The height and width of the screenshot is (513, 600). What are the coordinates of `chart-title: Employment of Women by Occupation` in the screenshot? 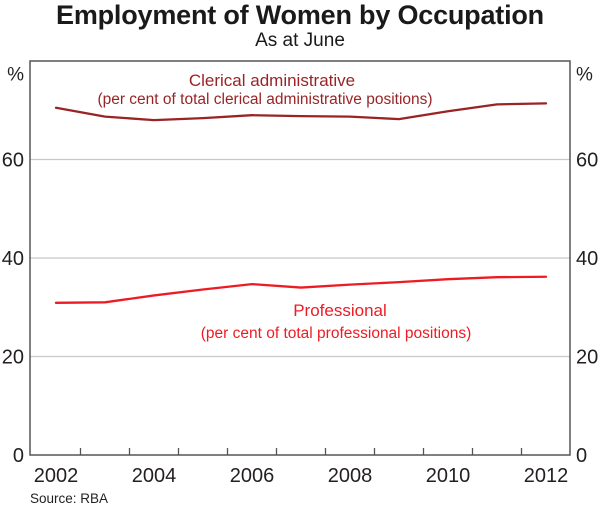 It's located at (300, 15).